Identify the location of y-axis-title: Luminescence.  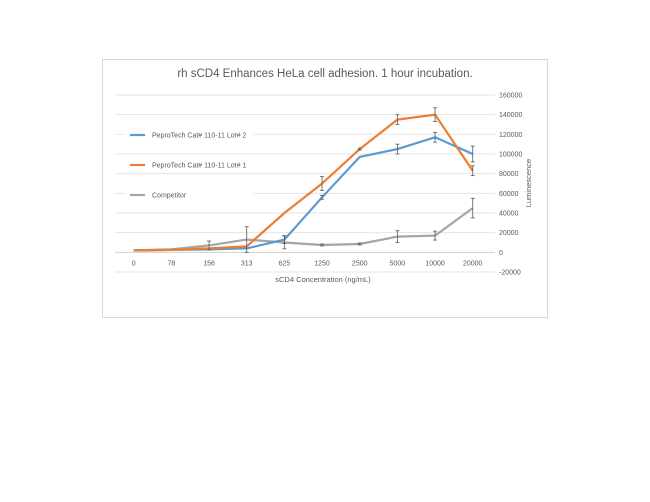
(528, 183).